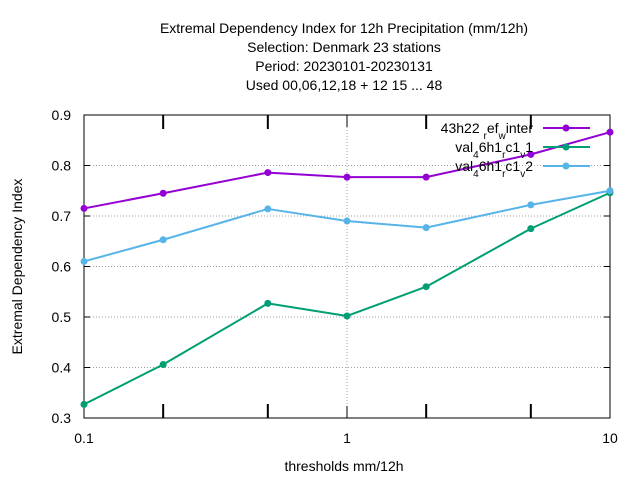  What do you see at coordinates (62, 418) in the screenshot?
I see `y-tick-label: 0.3` at bounding box center [62, 418].